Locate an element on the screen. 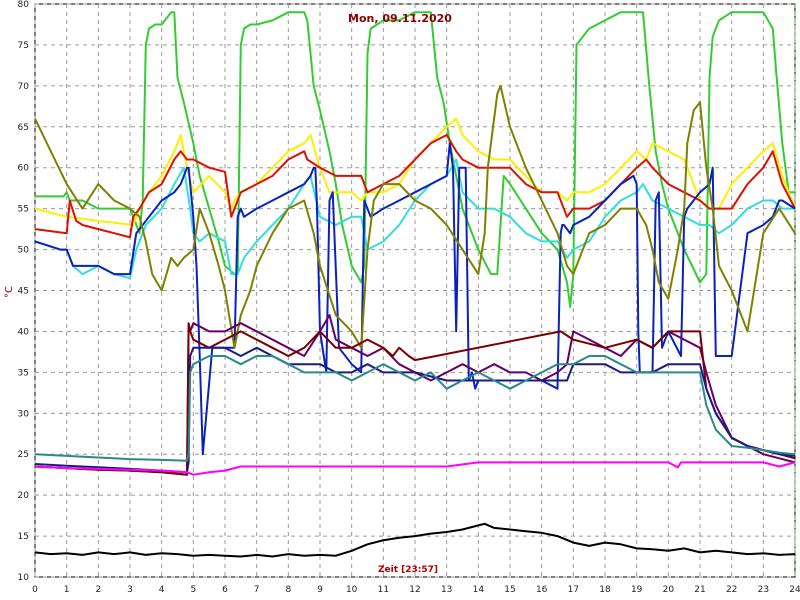 This screenshot has width=800, height=600. y-tick-label: 30 is located at coordinates (24, 414).